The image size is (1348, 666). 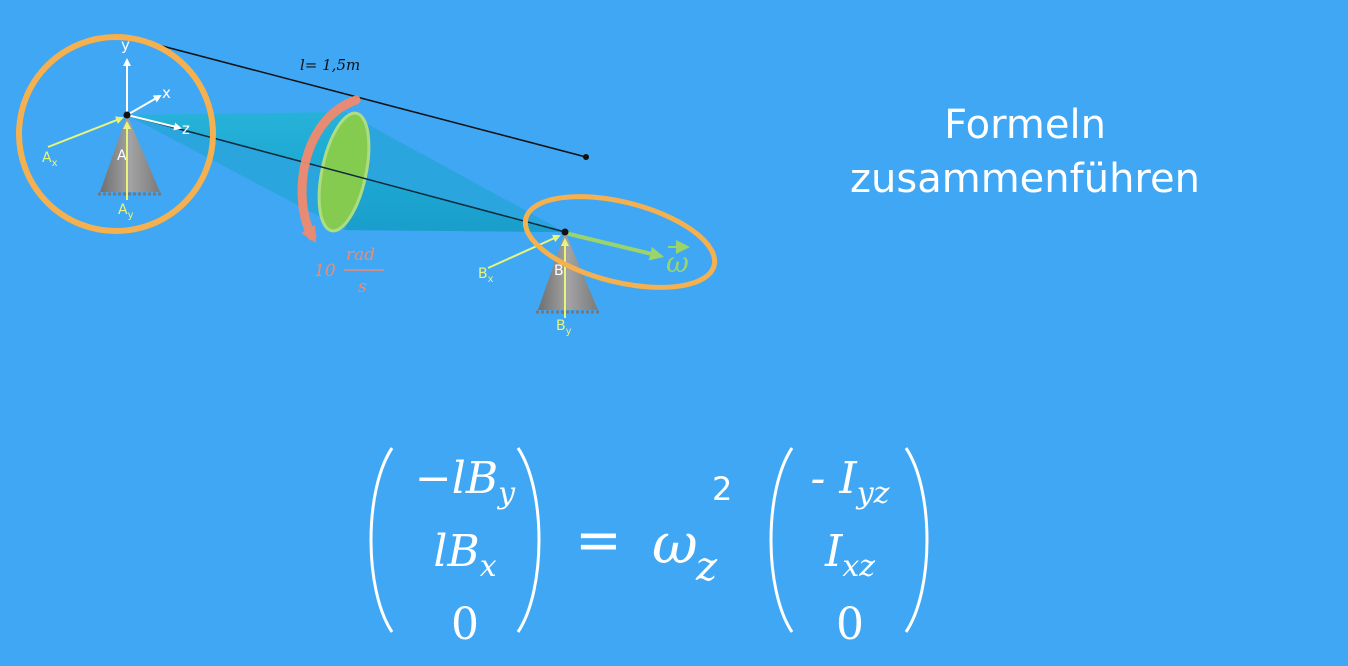 I want to click on force-by-label: By, so click(x=564, y=327).